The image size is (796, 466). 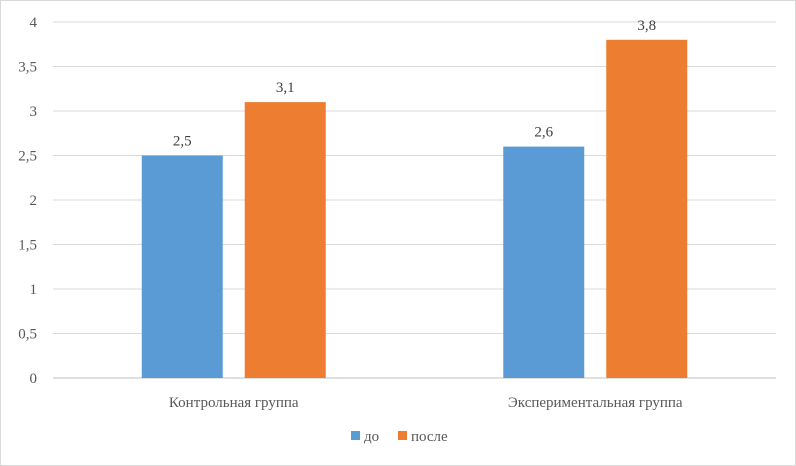 I want to click on y-tick-label: 1, so click(x=34, y=290).